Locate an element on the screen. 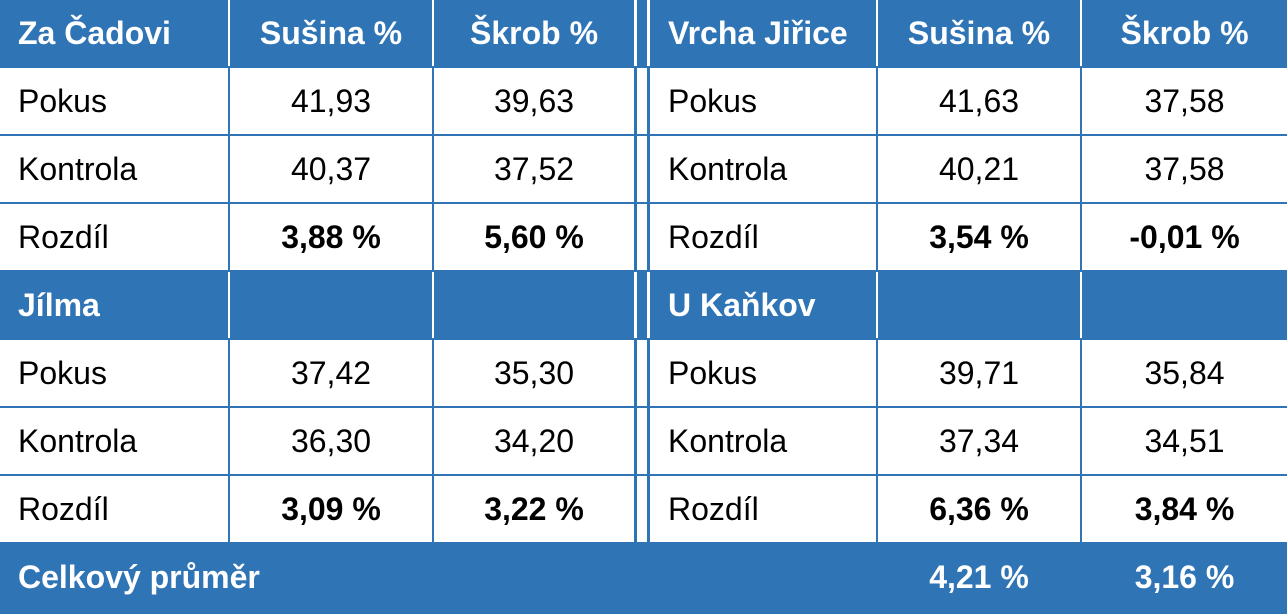 The image size is (1287, 614). table-cell: 35,30 is located at coordinates (534, 373).